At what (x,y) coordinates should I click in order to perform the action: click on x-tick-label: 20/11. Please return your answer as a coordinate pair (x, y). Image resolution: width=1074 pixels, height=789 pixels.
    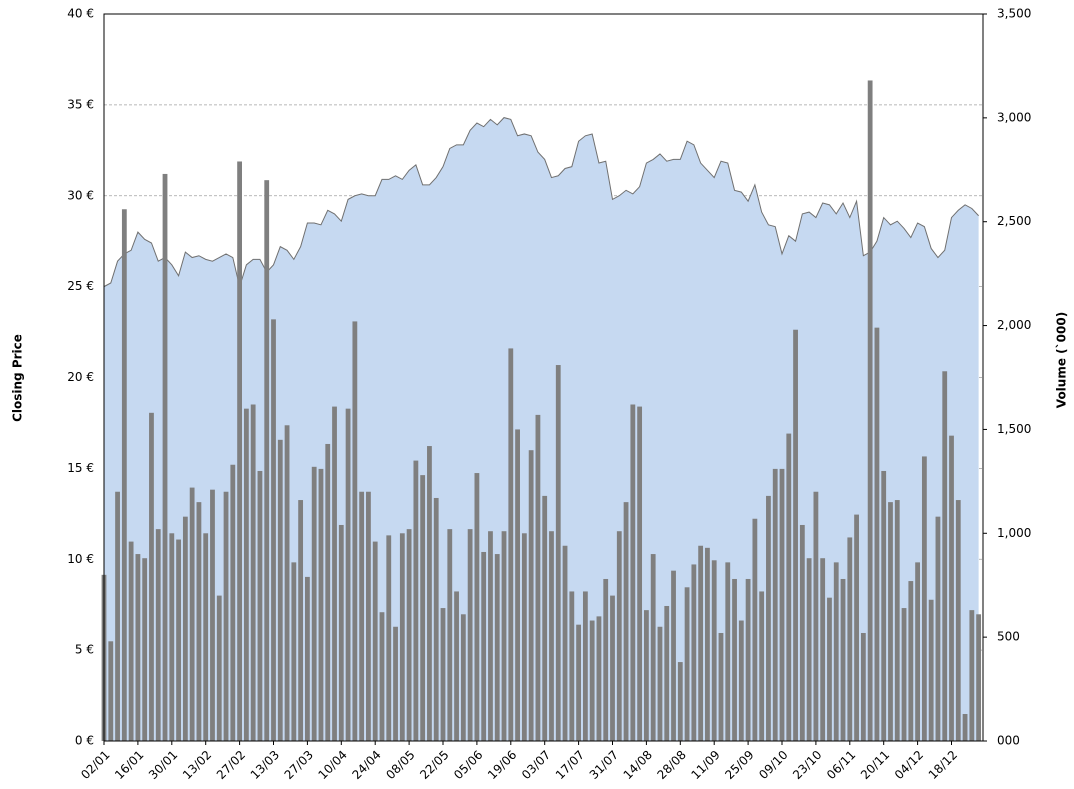
    Looking at the image, I should click on (875, 765).